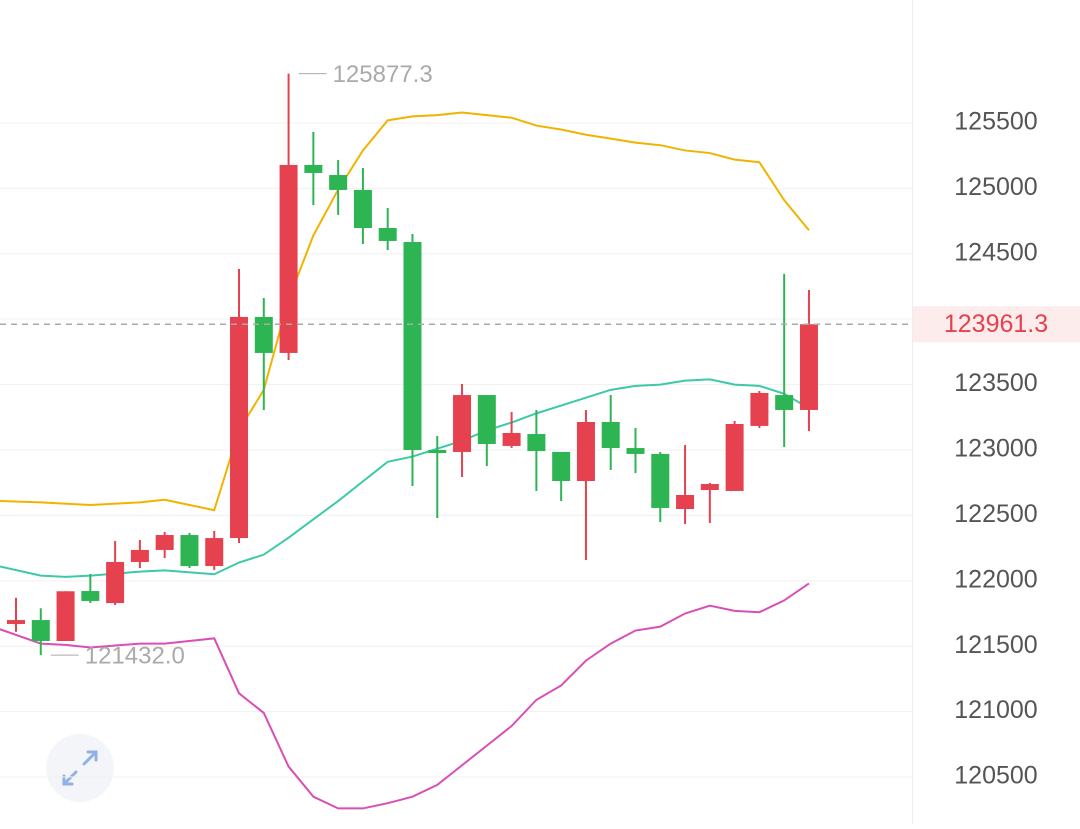  Describe the element at coordinates (995, 776) in the screenshot. I see `y-tick-label: 120500` at that location.